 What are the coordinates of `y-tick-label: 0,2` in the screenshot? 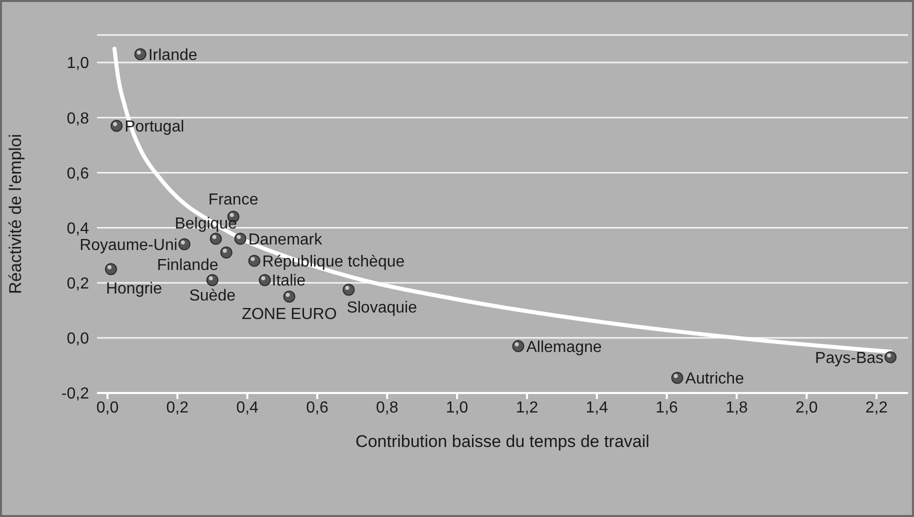 It's located at (78, 284).